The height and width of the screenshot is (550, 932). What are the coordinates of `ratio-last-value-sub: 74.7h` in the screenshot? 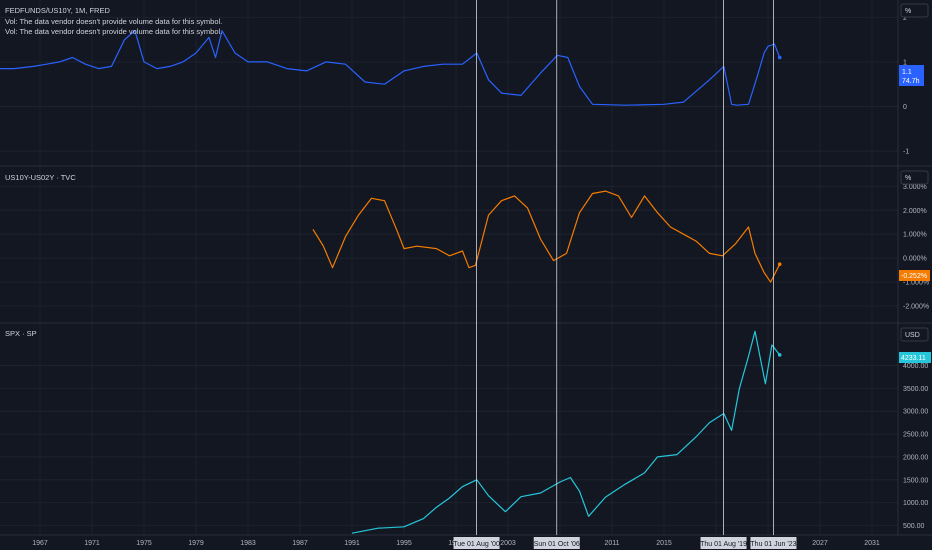 It's located at (911, 81).